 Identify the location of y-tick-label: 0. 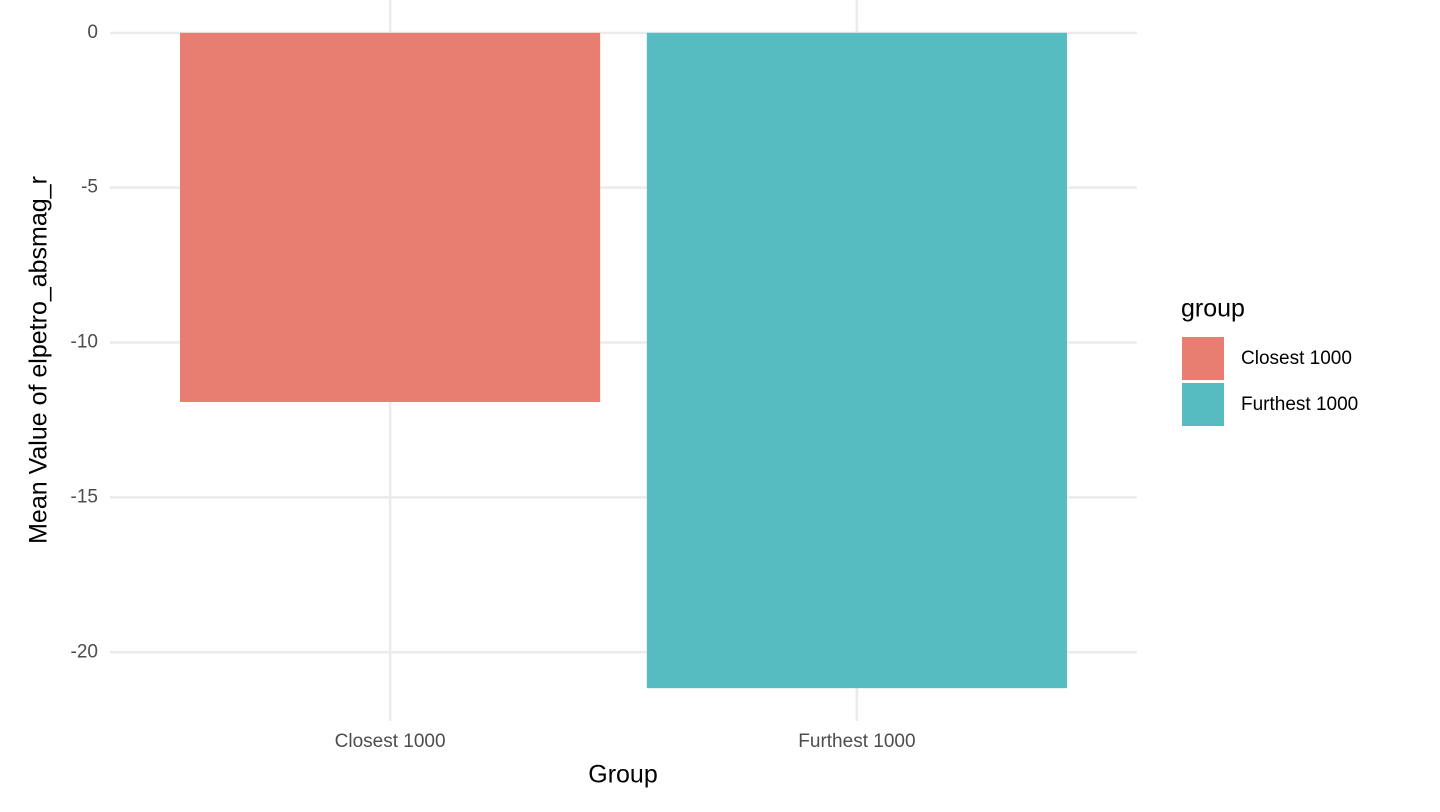
(92, 32).